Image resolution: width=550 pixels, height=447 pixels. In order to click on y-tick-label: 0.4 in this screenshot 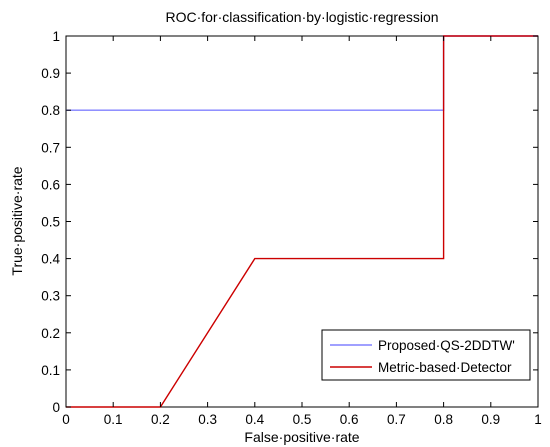, I will do `click(50, 259)`.